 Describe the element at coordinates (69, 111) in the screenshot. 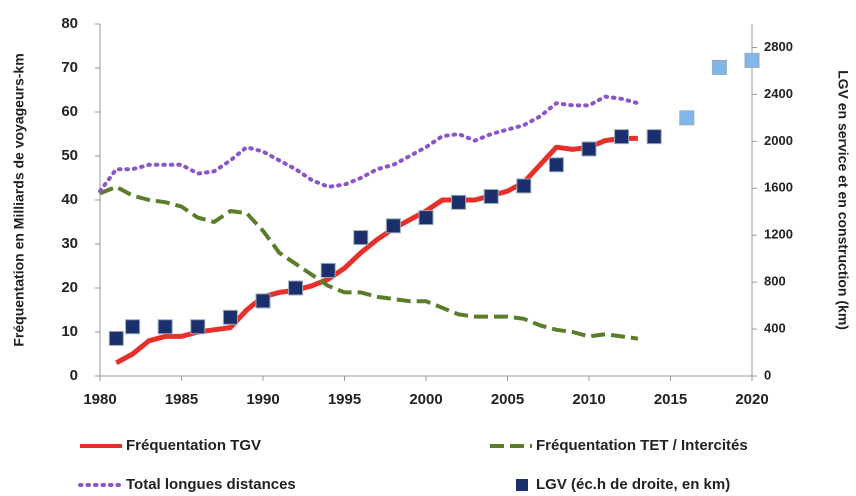

I see `y-tick-label: 60` at that location.